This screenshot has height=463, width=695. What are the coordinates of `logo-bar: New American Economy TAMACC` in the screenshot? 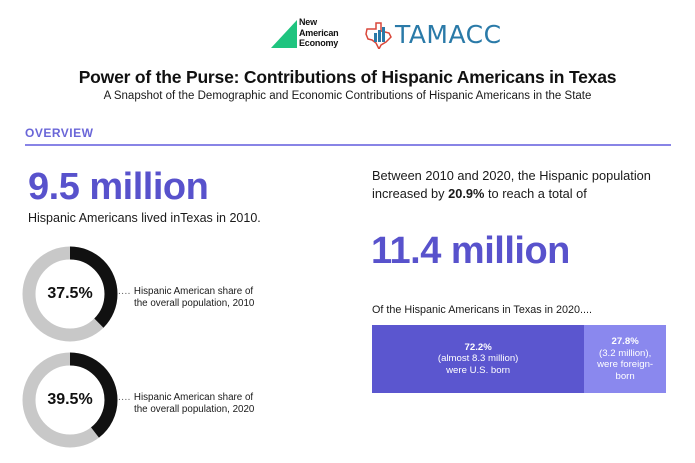 It's located at (347, 34).